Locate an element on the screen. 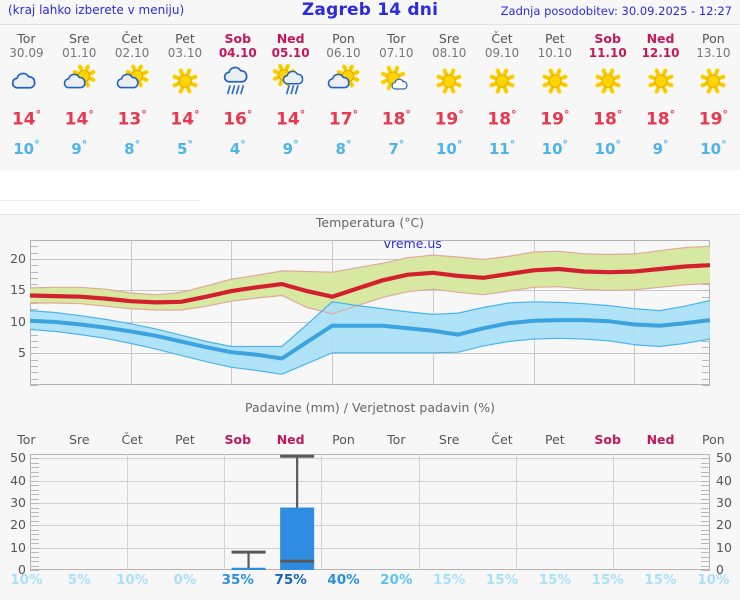  precipitation-chart-title: Padavine (mm) / Verjetnost padavin (%) is located at coordinates (370, 407).